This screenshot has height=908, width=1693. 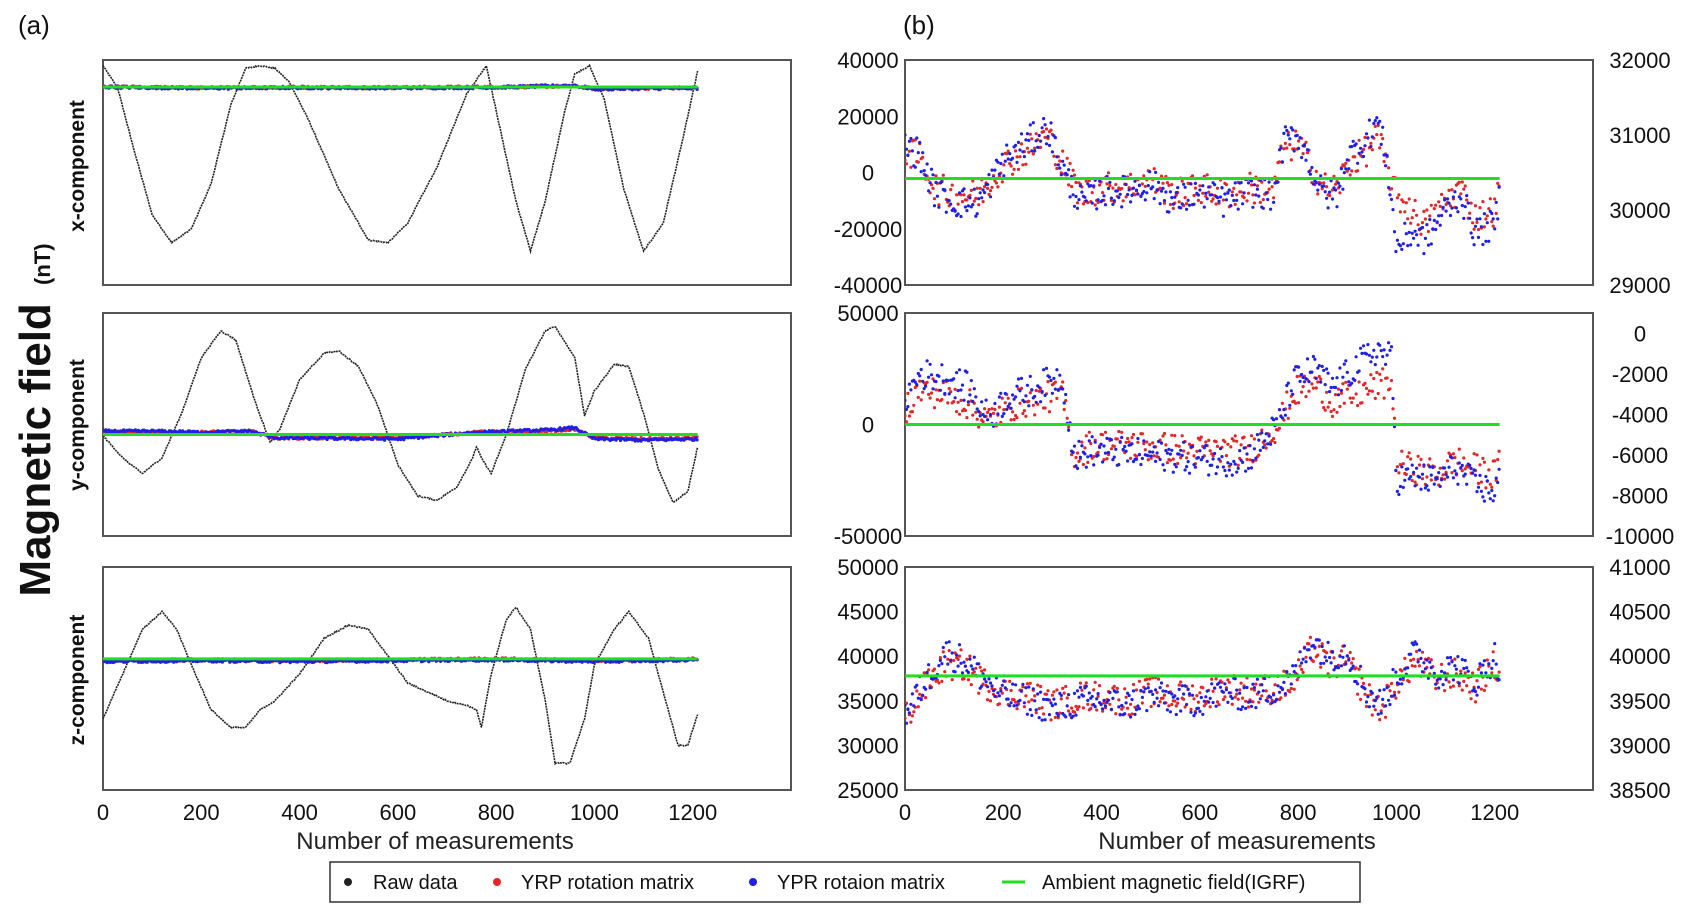 What do you see at coordinates (401, 415) in the screenshot?
I see `raw-data-trace-a-y` at bounding box center [401, 415].